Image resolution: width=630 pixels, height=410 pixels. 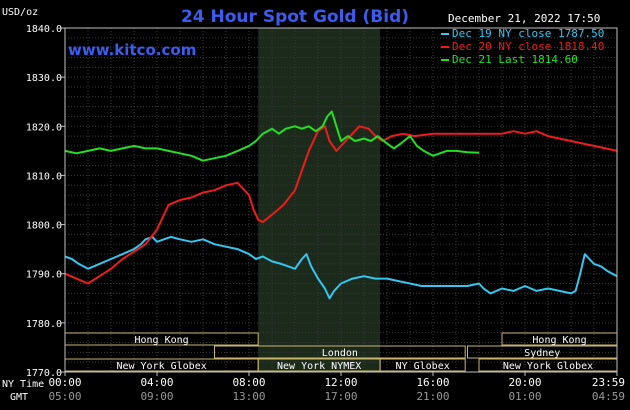 What do you see at coordinates (44, 29) in the screenshot?
I see `y-tick-label: 1840.0` at bounding box center [44, 29].